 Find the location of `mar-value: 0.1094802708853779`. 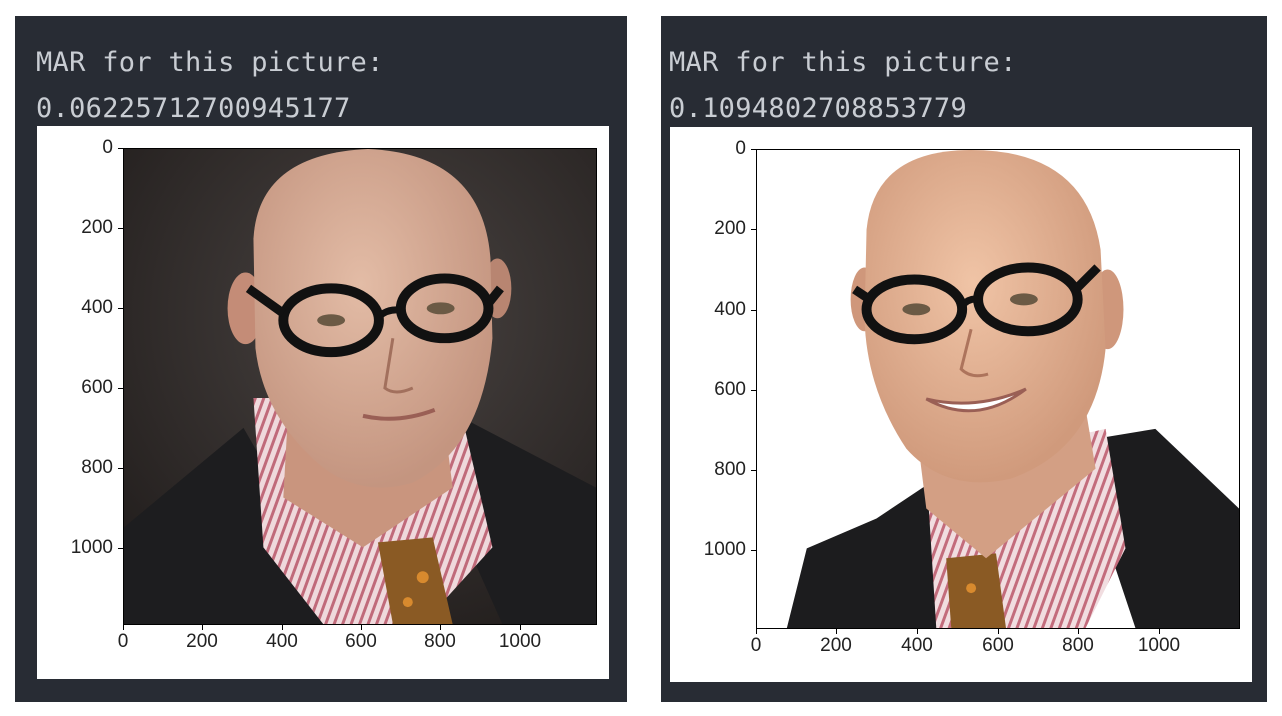

mar-value: 0.1094802708853779 is located at coordinates (818, 108).